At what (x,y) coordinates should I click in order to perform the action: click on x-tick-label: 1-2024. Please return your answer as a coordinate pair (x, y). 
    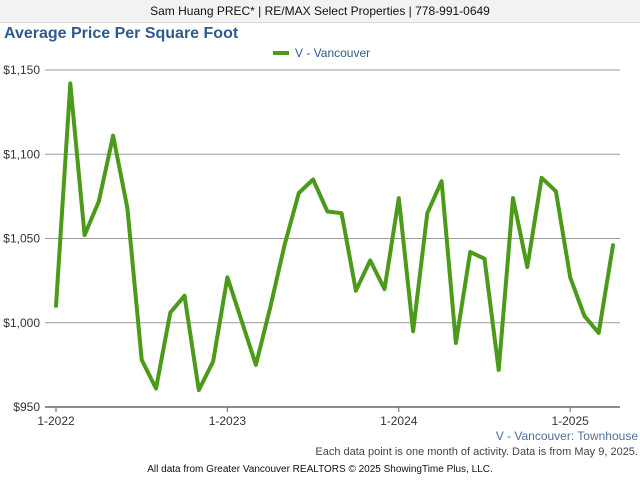
    Looking at the image, I should click on (399, 421).